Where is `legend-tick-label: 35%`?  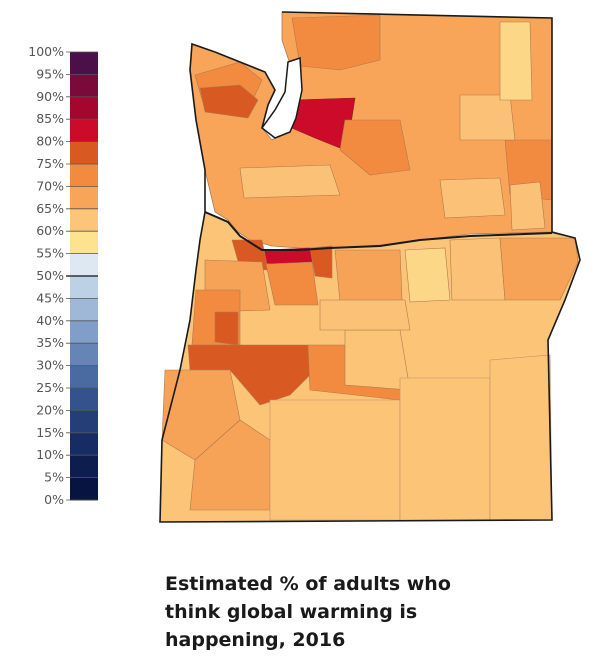
legend-tick-label: 35% is located at coordinates (50, 342).